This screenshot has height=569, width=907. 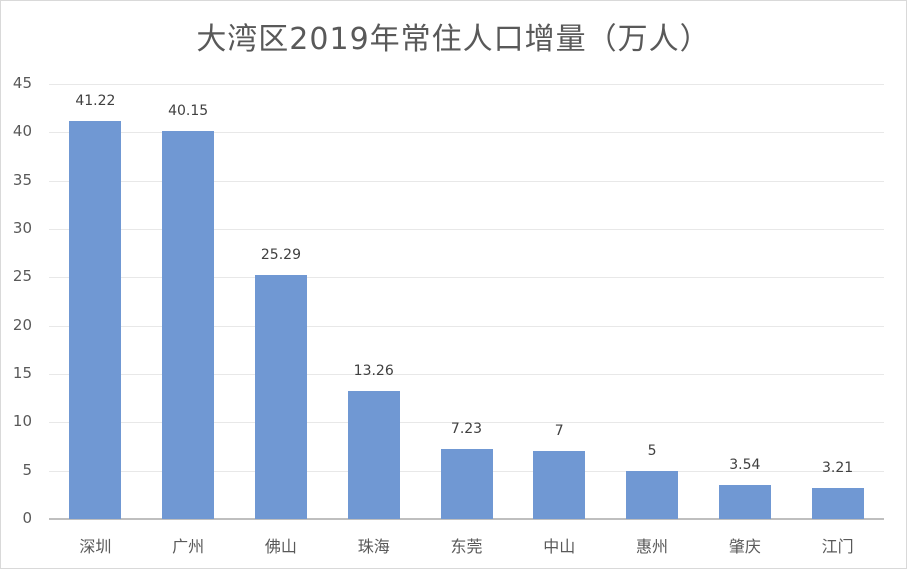 What do you see at coordinates (22, 421) in the screenshot?
I see `y-tick-label: 10` at bounding box center [22, 421].